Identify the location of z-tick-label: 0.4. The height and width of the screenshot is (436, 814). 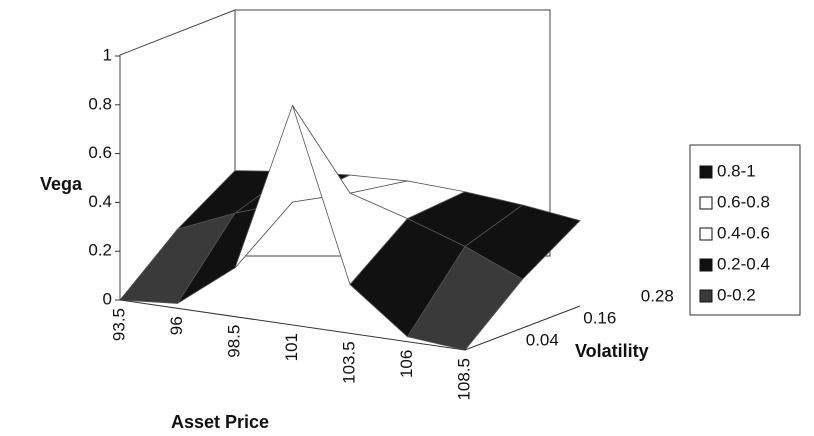
(100, 201).